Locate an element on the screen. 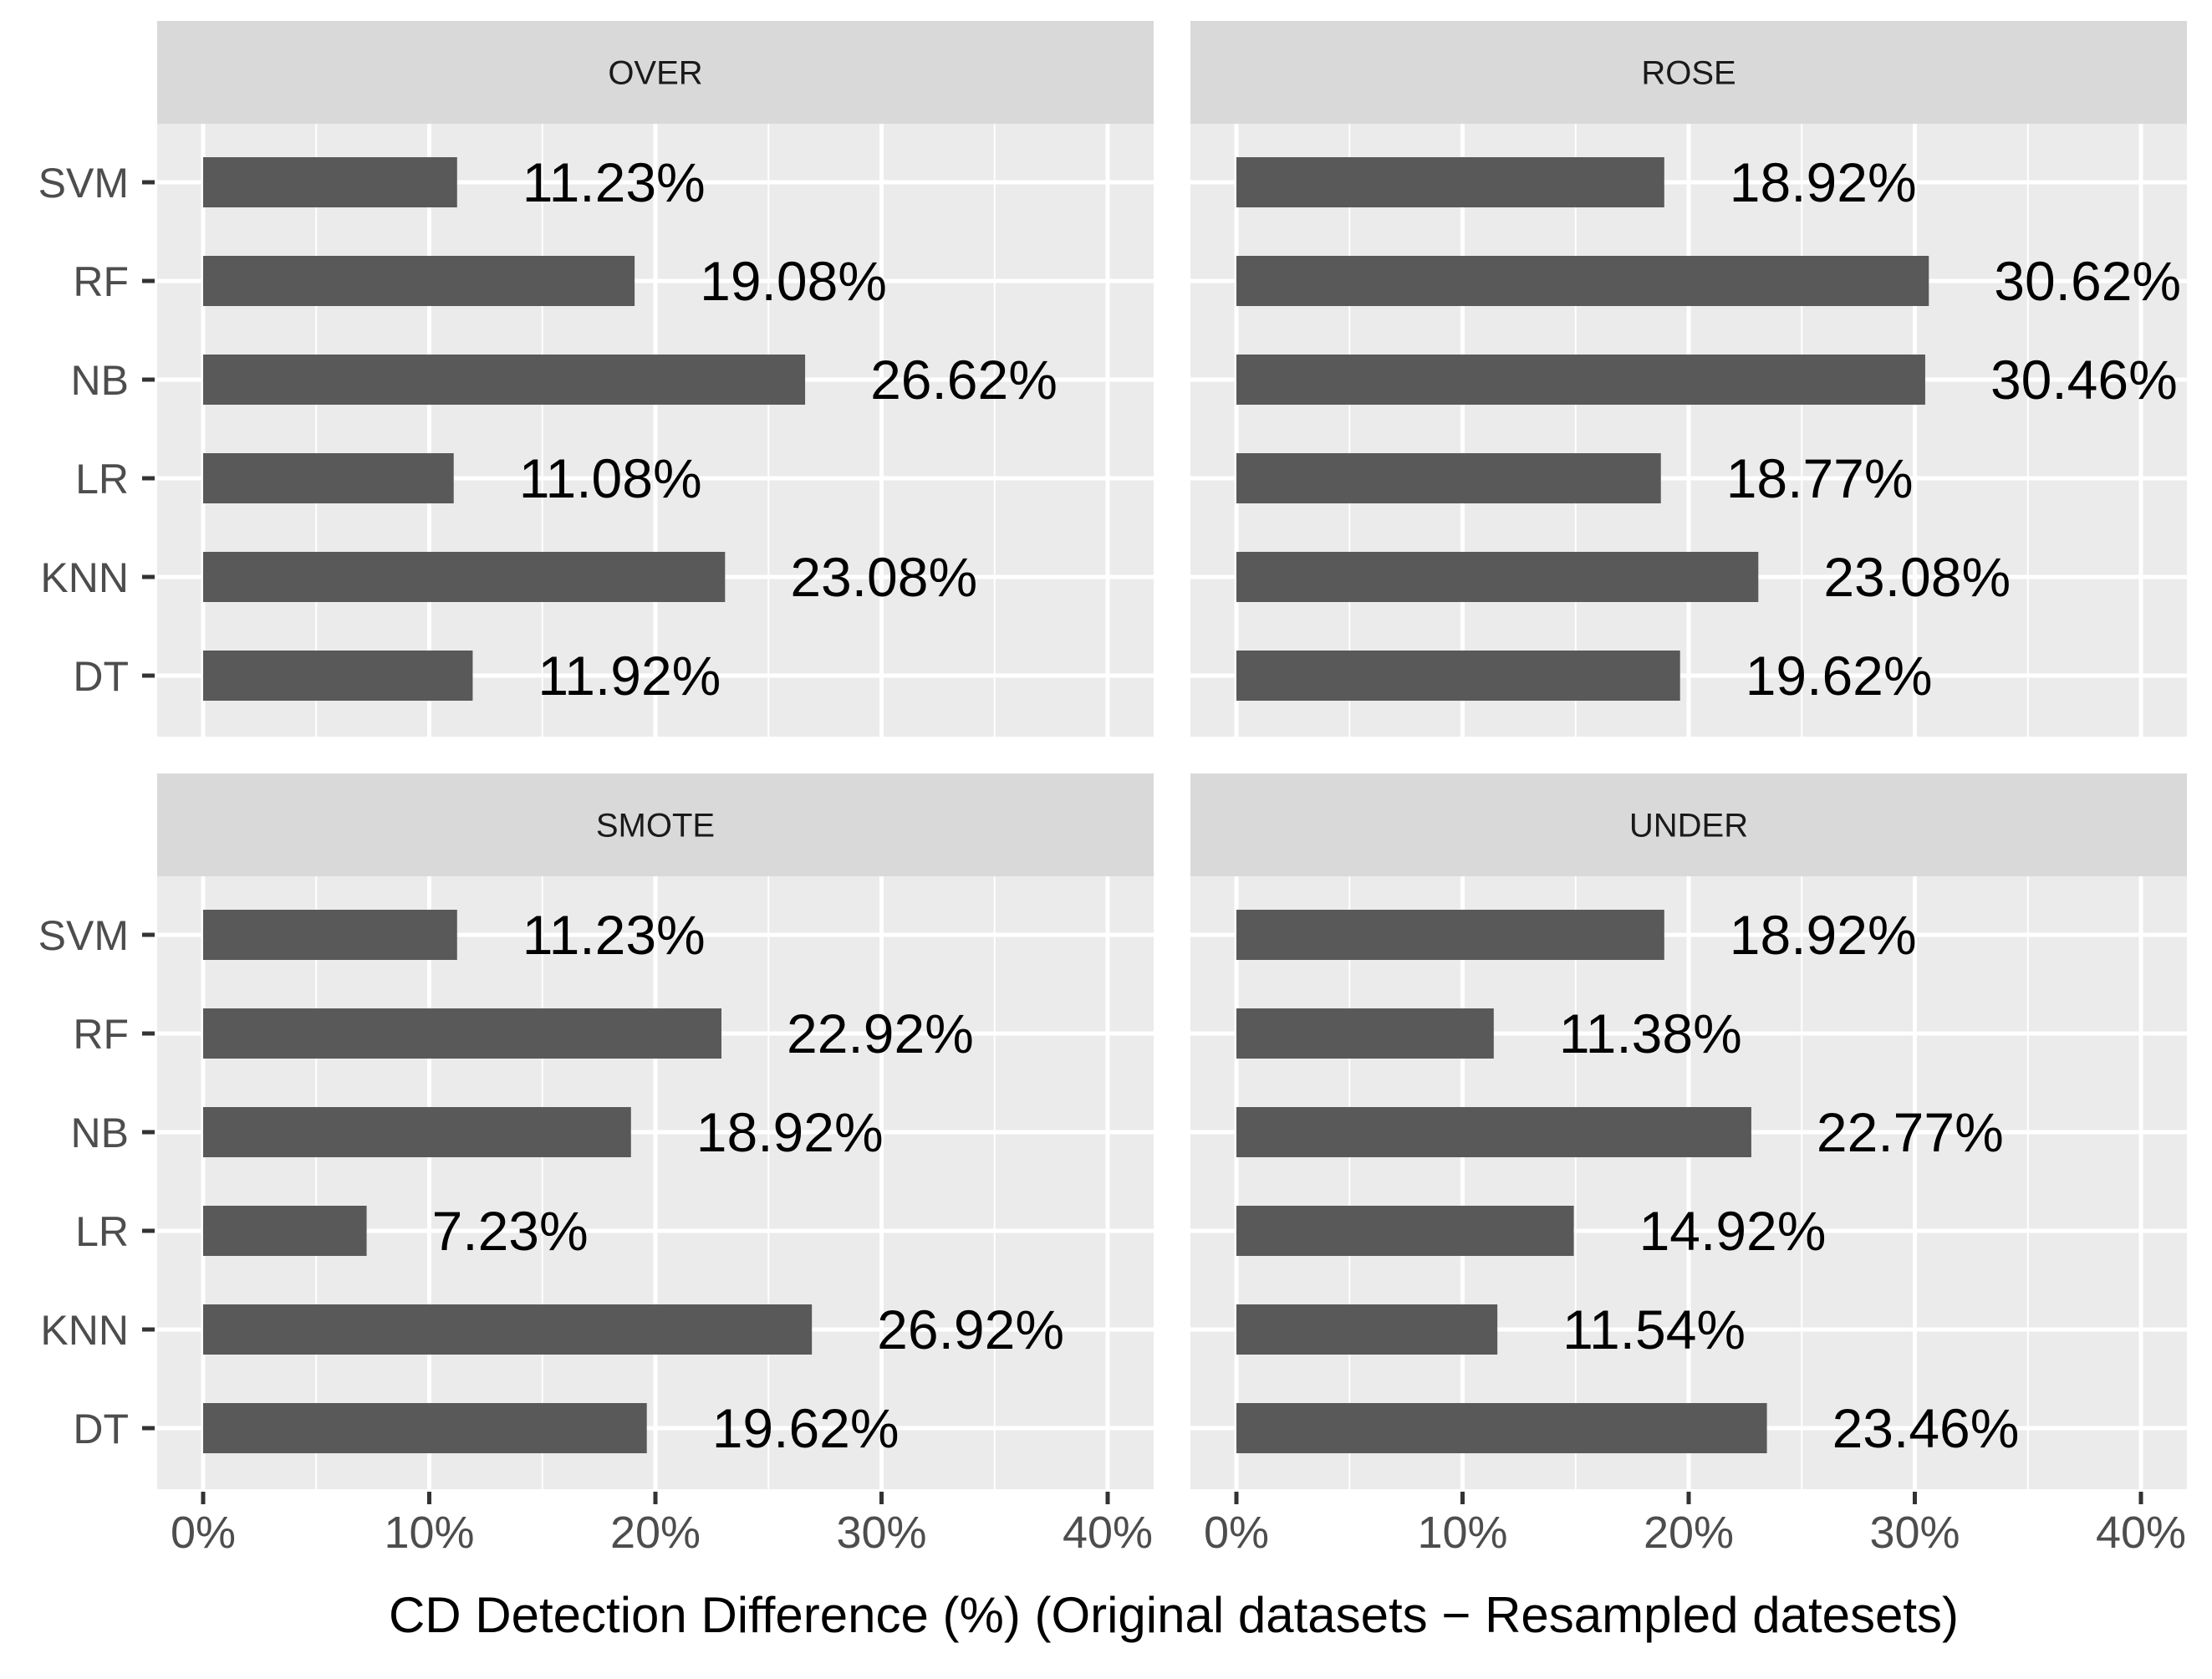 The image size is (2212, 1679). data-label: 11.38% is located at coordinates (1650, 1033).